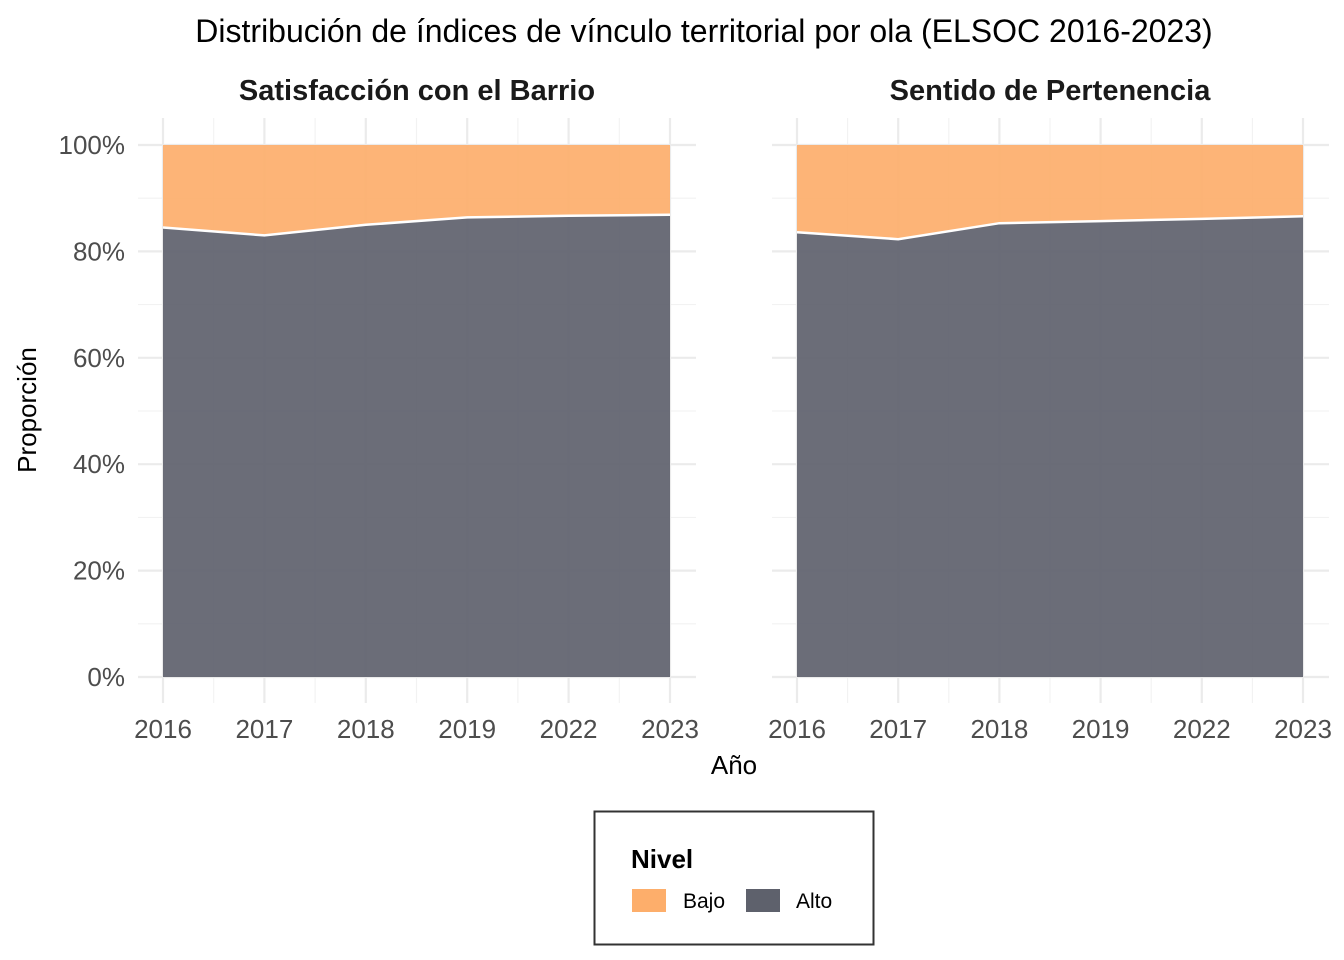 The height and width of the screenshot is (960, 1344). I want to click on legend-box, so click(734, 878).